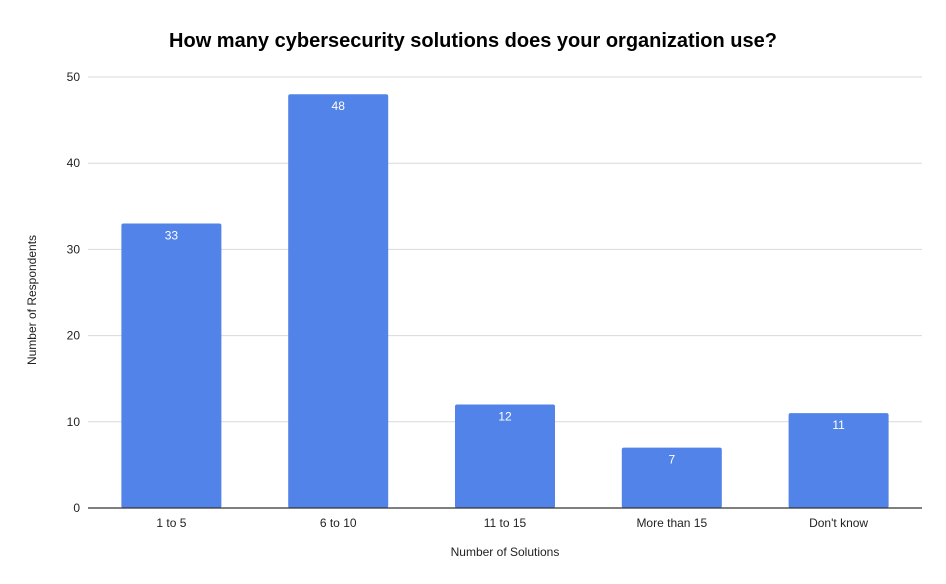 The width and height of the screenshot is (946, 584). What do you see at coordinates (838, 425) in the screenshot?
I see `data-label: 11` at bounding box center [838, 425].